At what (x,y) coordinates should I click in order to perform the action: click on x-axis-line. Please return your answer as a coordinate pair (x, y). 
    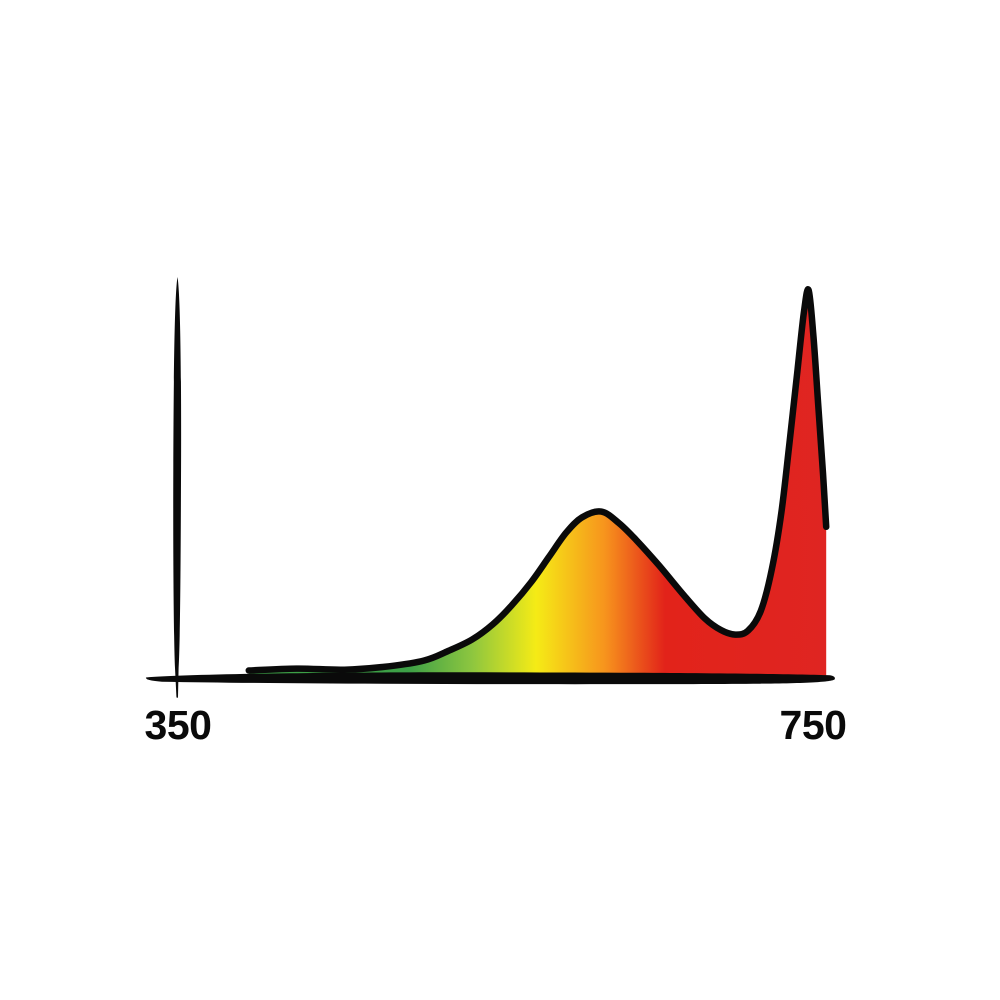
    Looking at the image, I should click on (490, 678).